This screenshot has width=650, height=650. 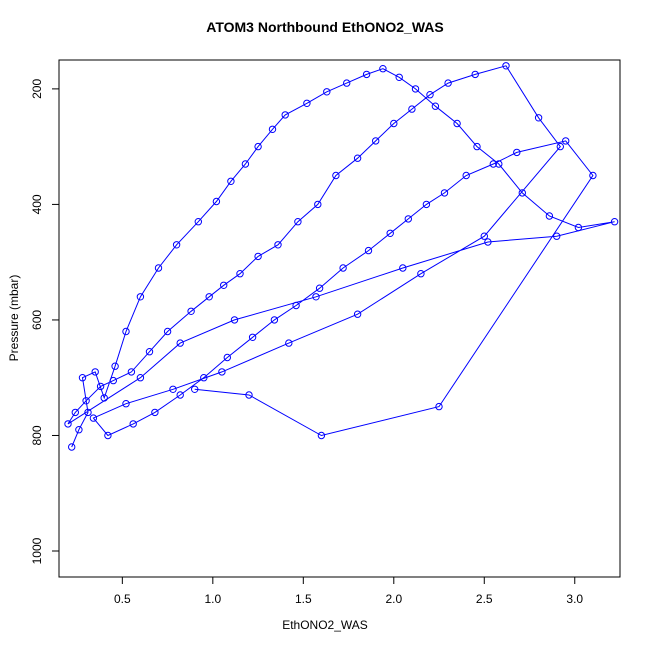 I want to click on x-tick-label: 0.5, so click(x=122, y=599).